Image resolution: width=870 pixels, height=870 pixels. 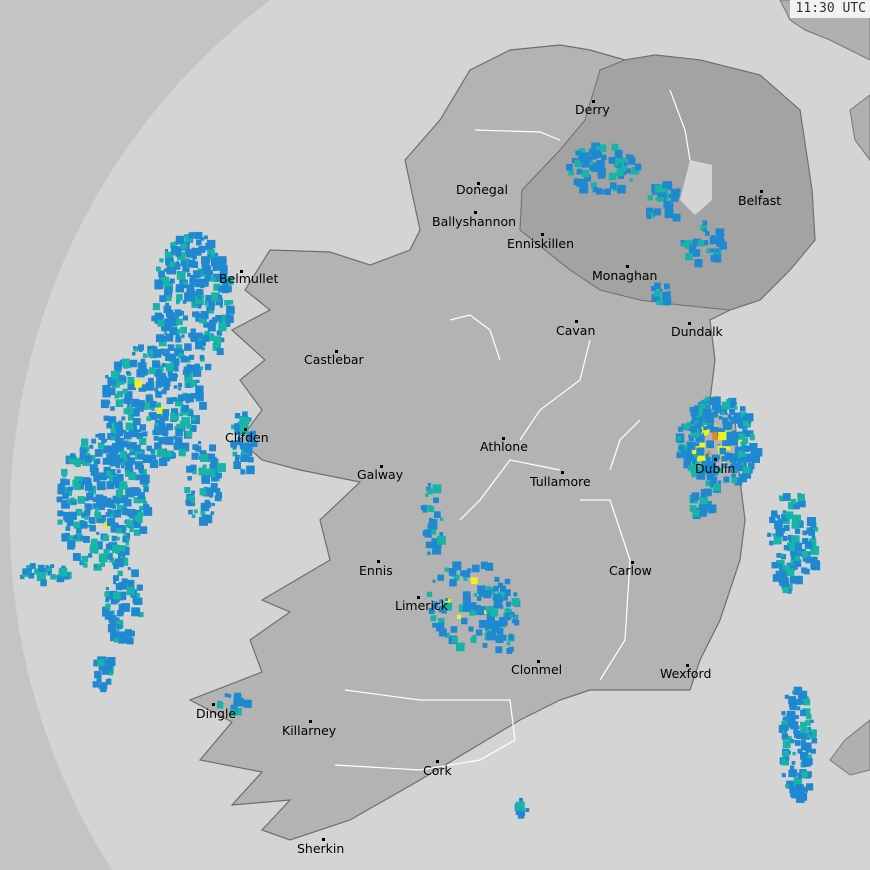 I want to click on city-marker, so click(x=538, y=661).